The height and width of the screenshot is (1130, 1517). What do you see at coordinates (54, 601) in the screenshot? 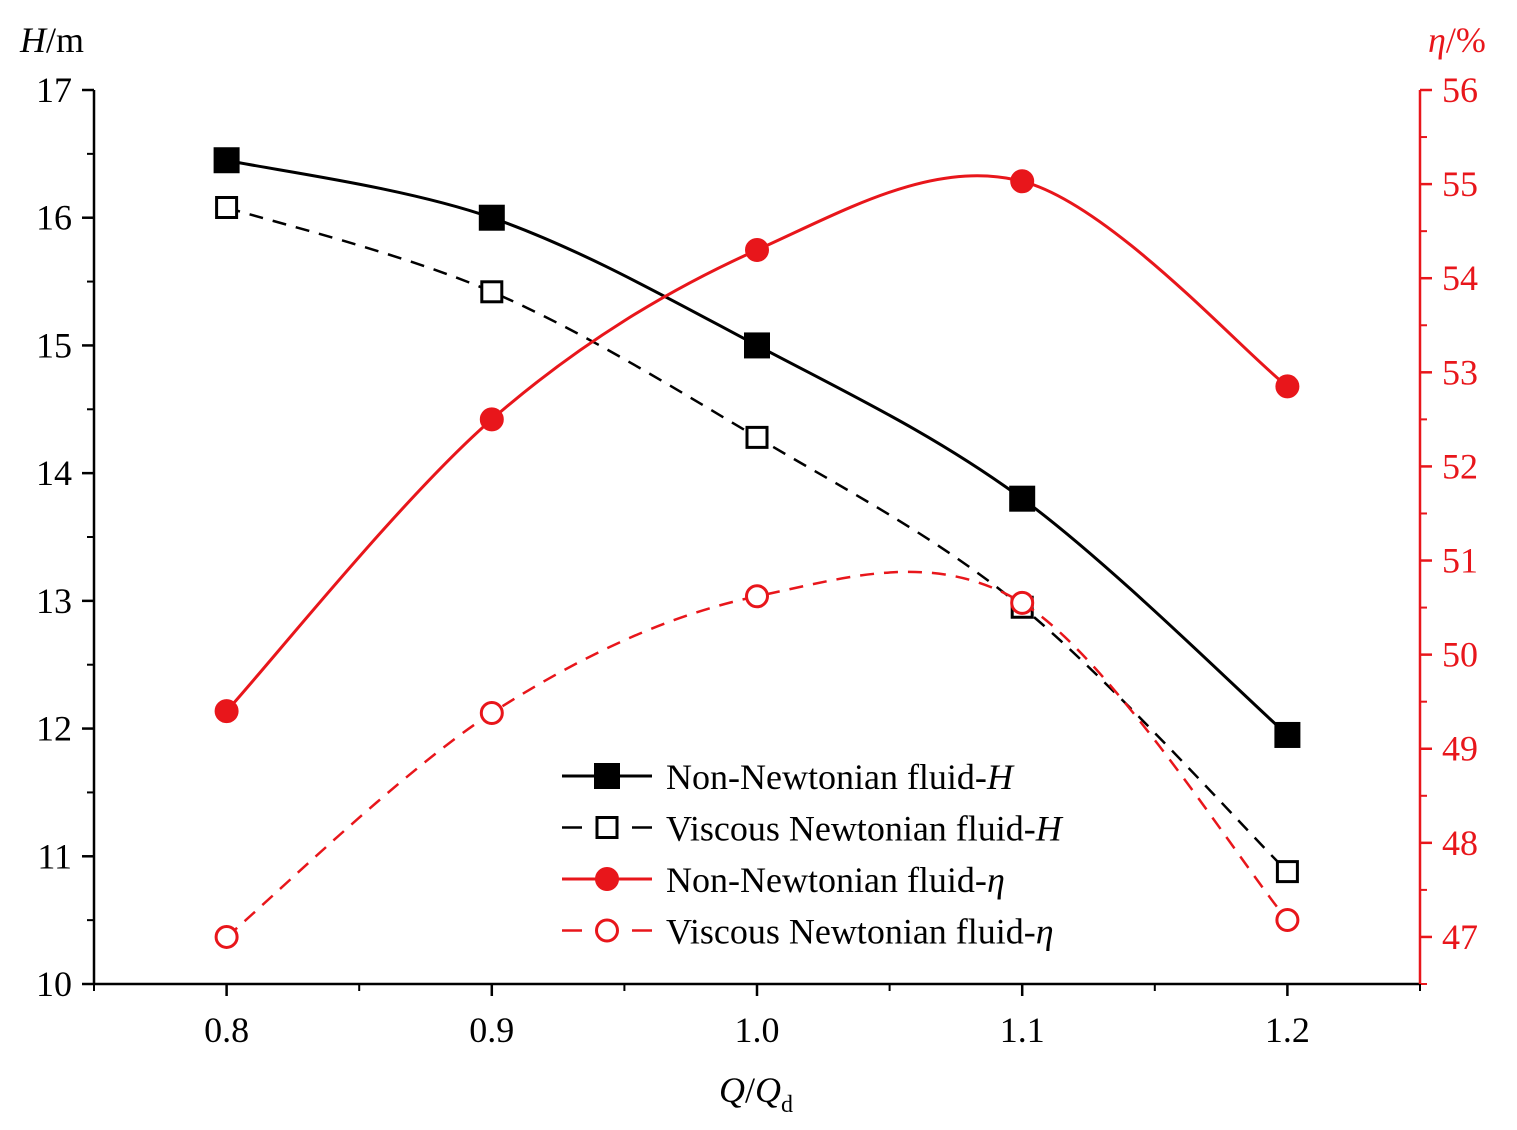
I see `left-tick-label: 13` at bounding box center [54, 601].